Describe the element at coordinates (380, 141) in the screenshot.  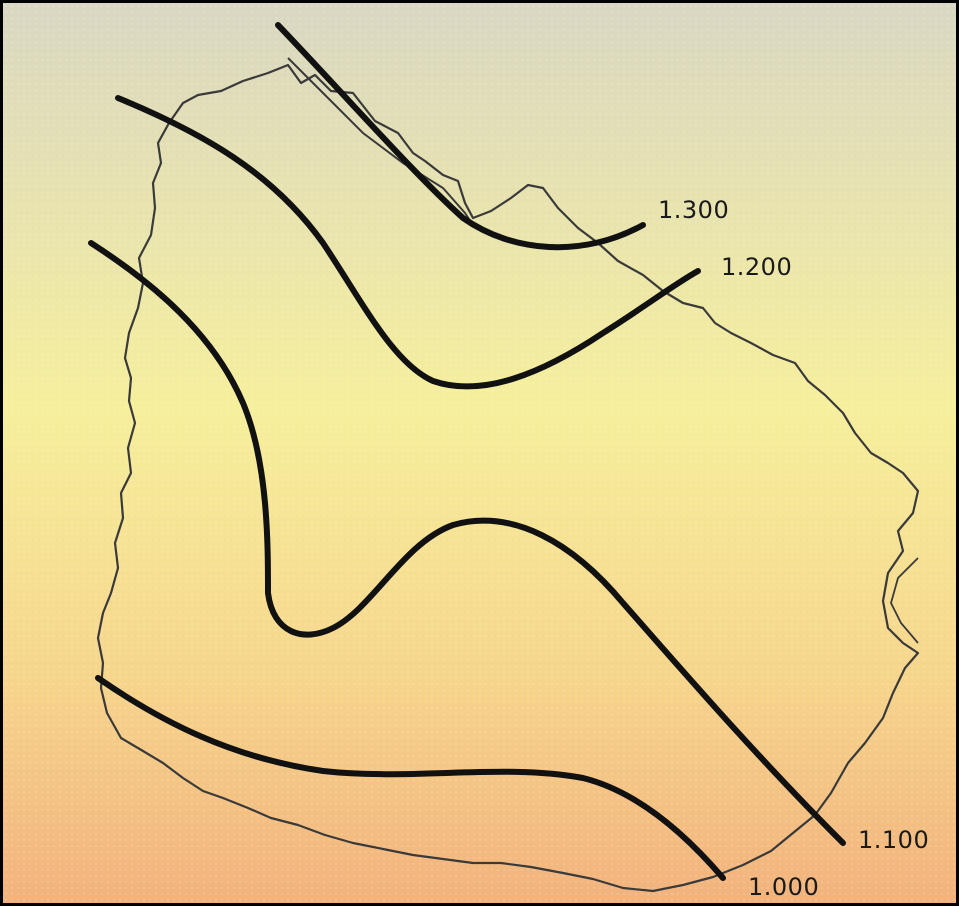
I see `river-line` at that location.